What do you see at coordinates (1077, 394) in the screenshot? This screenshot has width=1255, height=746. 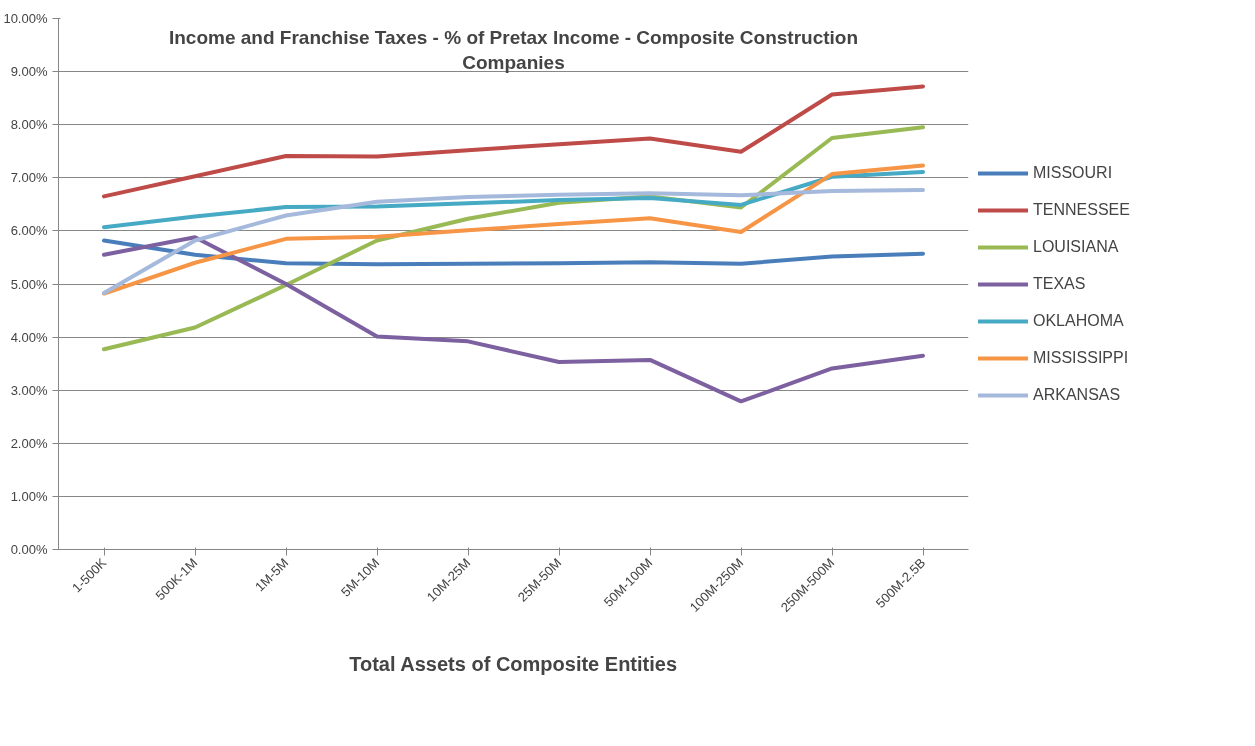 I see `legend-label: ARKANSAS` at bounding box center [1077, 394].